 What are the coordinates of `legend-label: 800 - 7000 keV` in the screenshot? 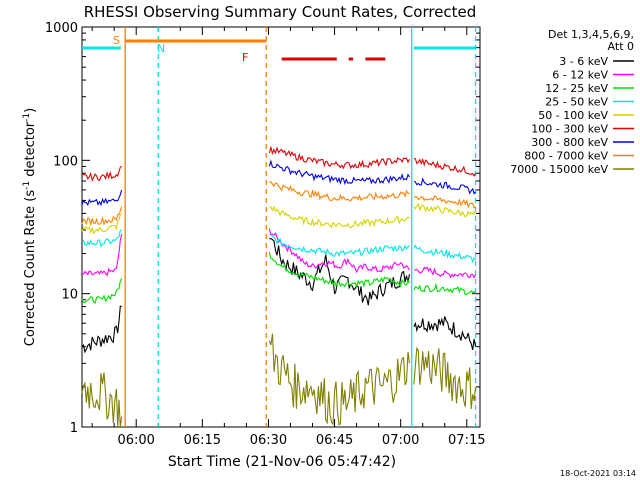 It's located at (566, 156).